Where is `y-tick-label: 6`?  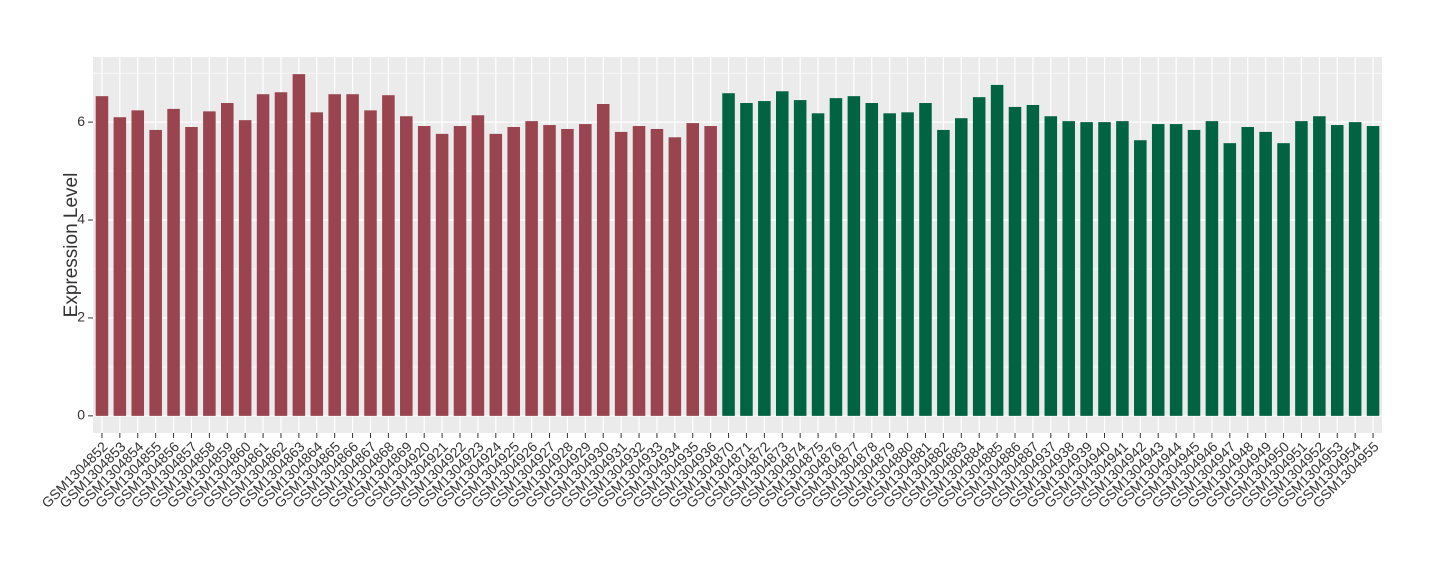
y-tick-label: 6 is located at coordinates (81, 121).